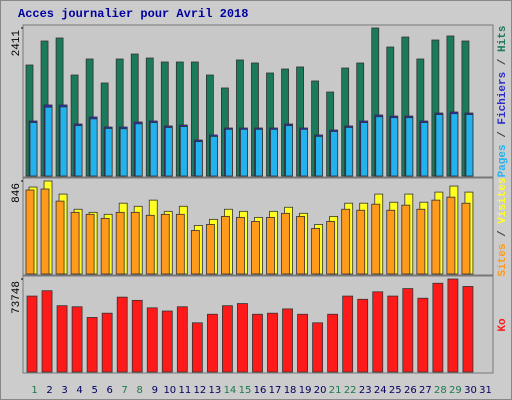 Image resolution: width=512 pixels, height=400 pixels. I want to click on chart-title: Acces journalier pour Avril 2018, so click(133, 14).